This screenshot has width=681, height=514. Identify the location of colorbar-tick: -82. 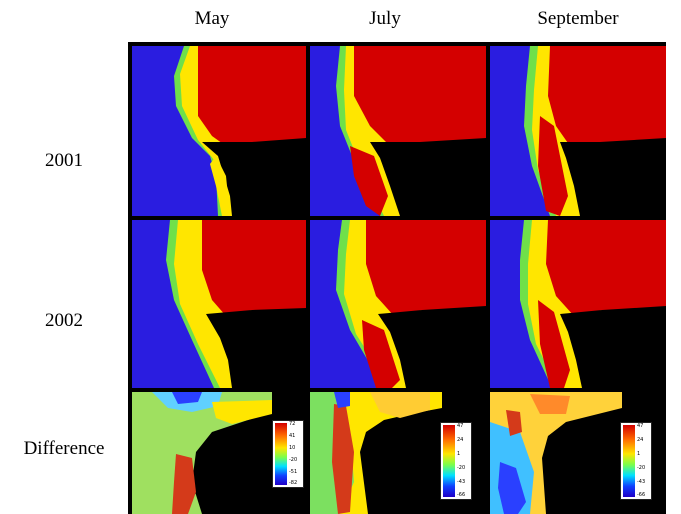
(293, 483).